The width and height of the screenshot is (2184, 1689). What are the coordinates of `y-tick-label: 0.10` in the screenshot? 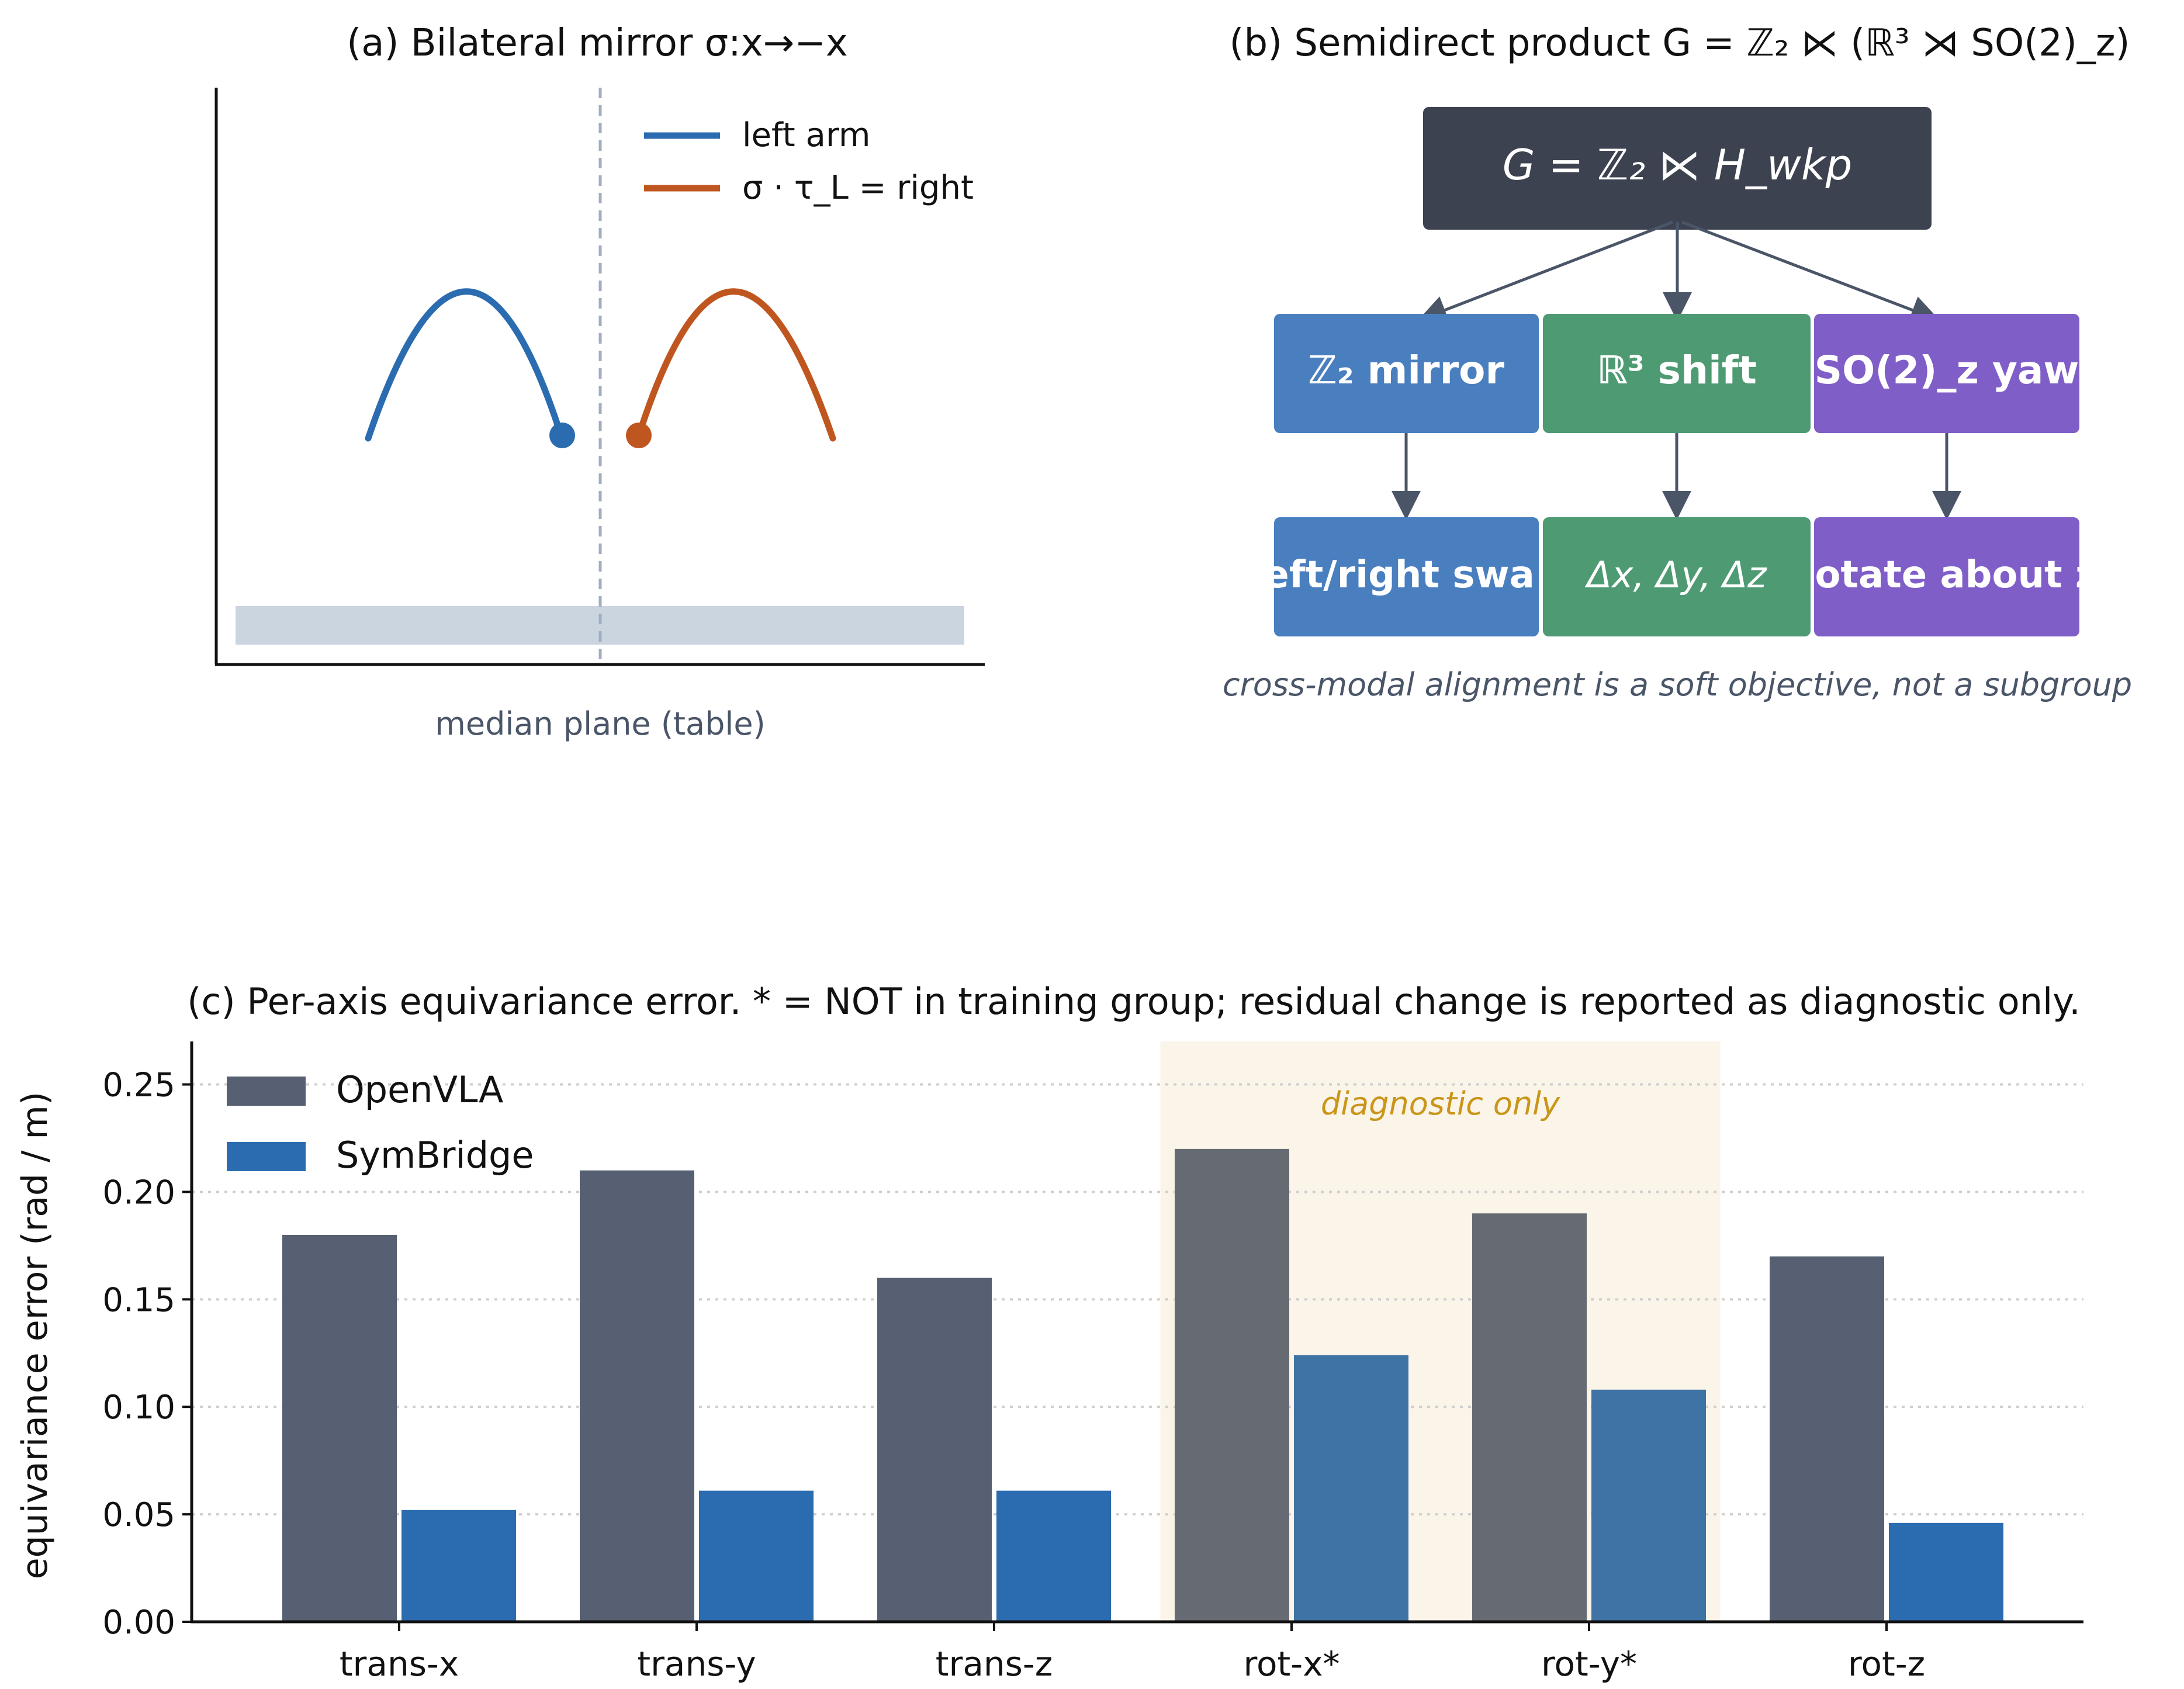 It's located at (138, 1408).